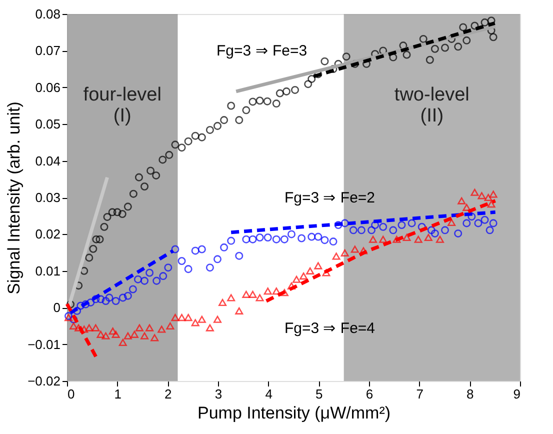 This screenshot has height=434, width=553. What do you see at coordinates (168, 394) in the screenshot?
I see `x-tick-label: 2` at bounding box center [168, 394].